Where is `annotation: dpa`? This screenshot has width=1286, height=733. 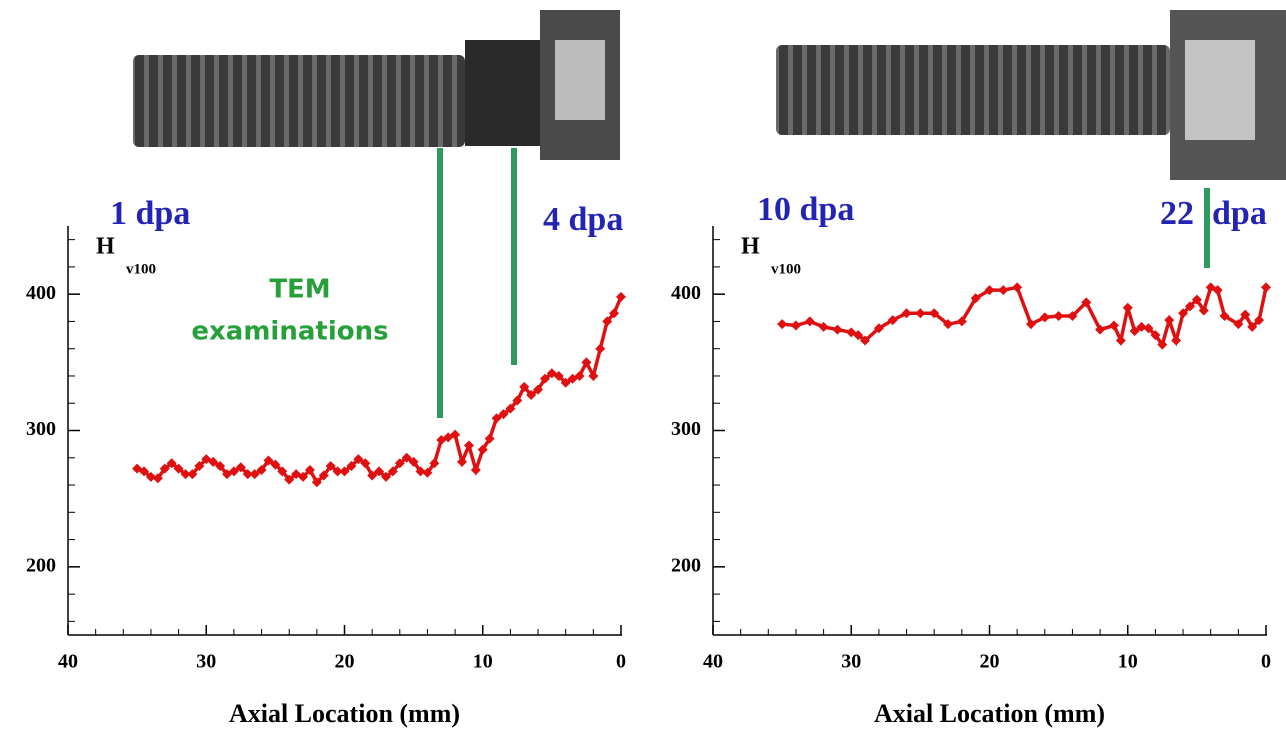 annotation: dpa is located at coordinates (1239, 213).